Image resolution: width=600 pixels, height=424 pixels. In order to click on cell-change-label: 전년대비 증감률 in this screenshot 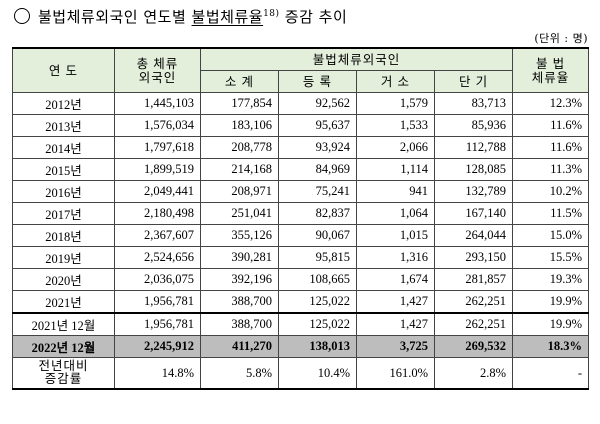, I will do `click(63, 373)`.